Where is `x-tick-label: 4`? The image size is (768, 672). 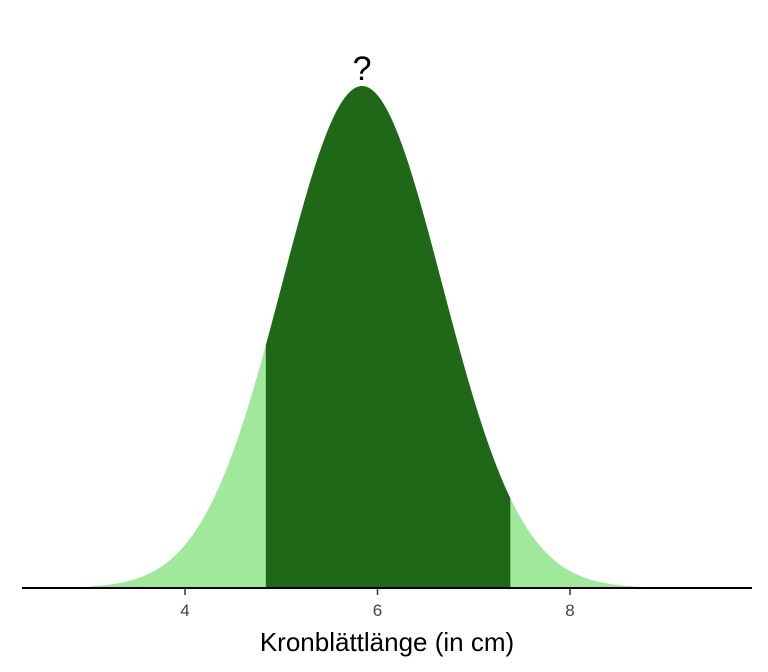 x-tick-label: 4 is located at coordinates (184, 610).